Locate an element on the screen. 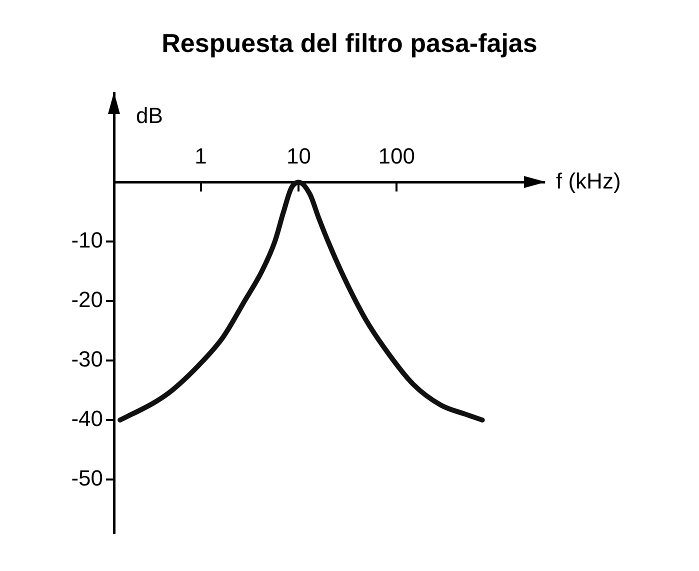  y-tick-label: -40 is located at coordinates (87, 419).